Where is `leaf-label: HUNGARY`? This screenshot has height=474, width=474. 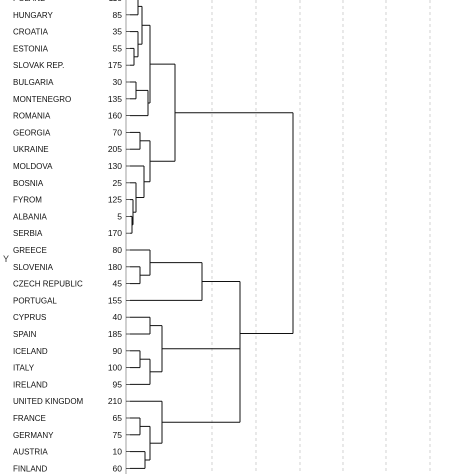 leaf-label: HUNGARY is located at coordinates (33, 15).